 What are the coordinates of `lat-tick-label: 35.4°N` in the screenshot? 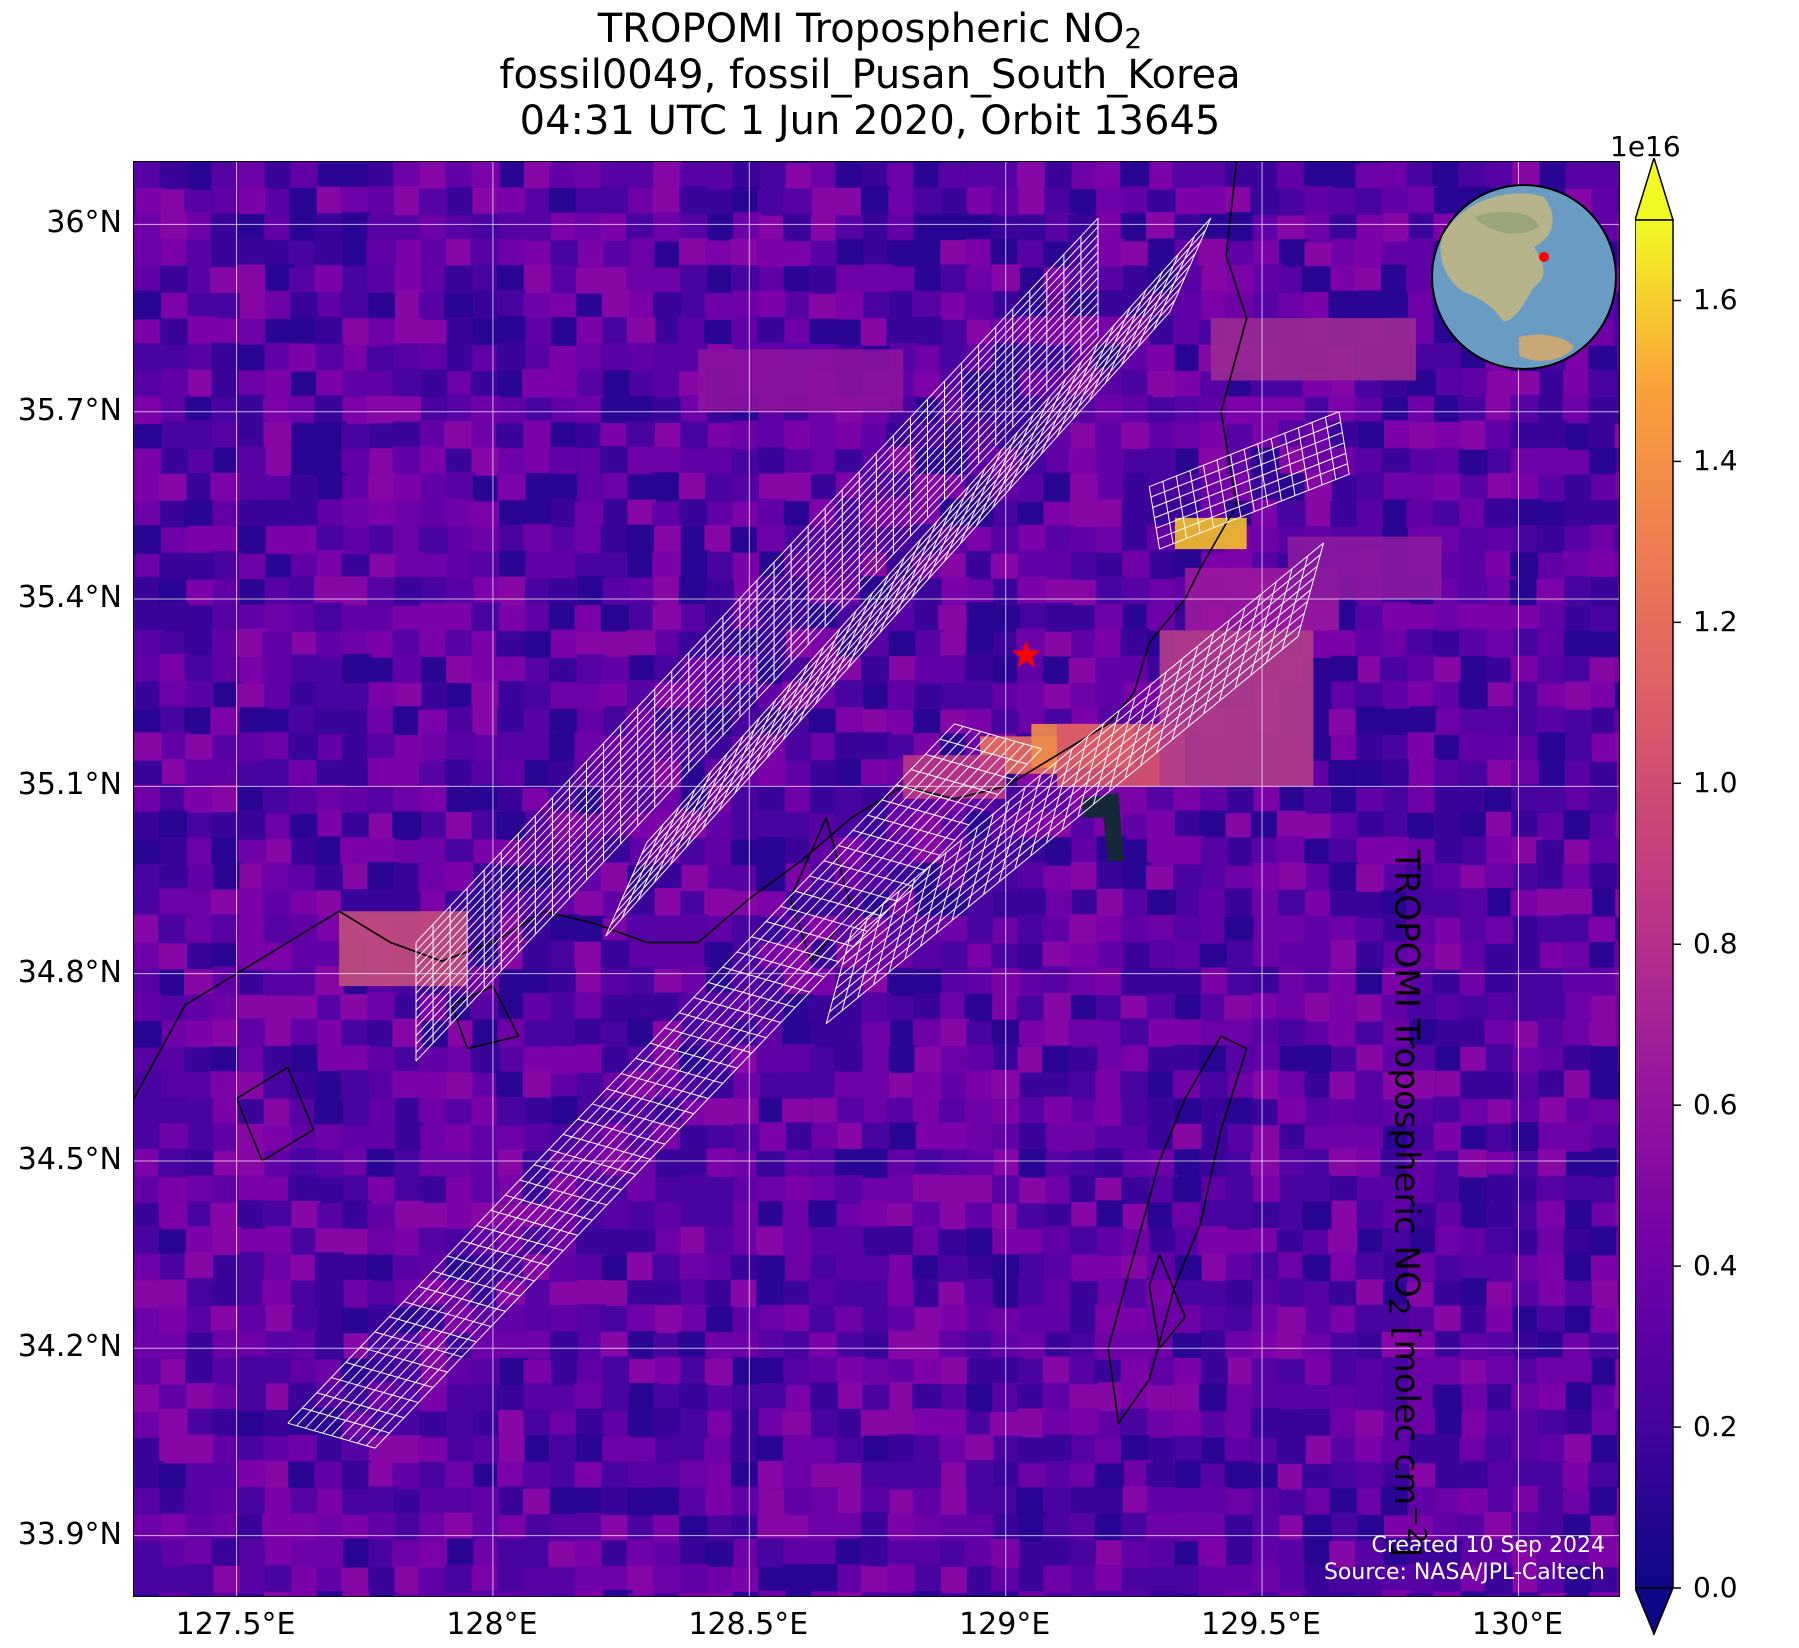 It's located at (69, 598).